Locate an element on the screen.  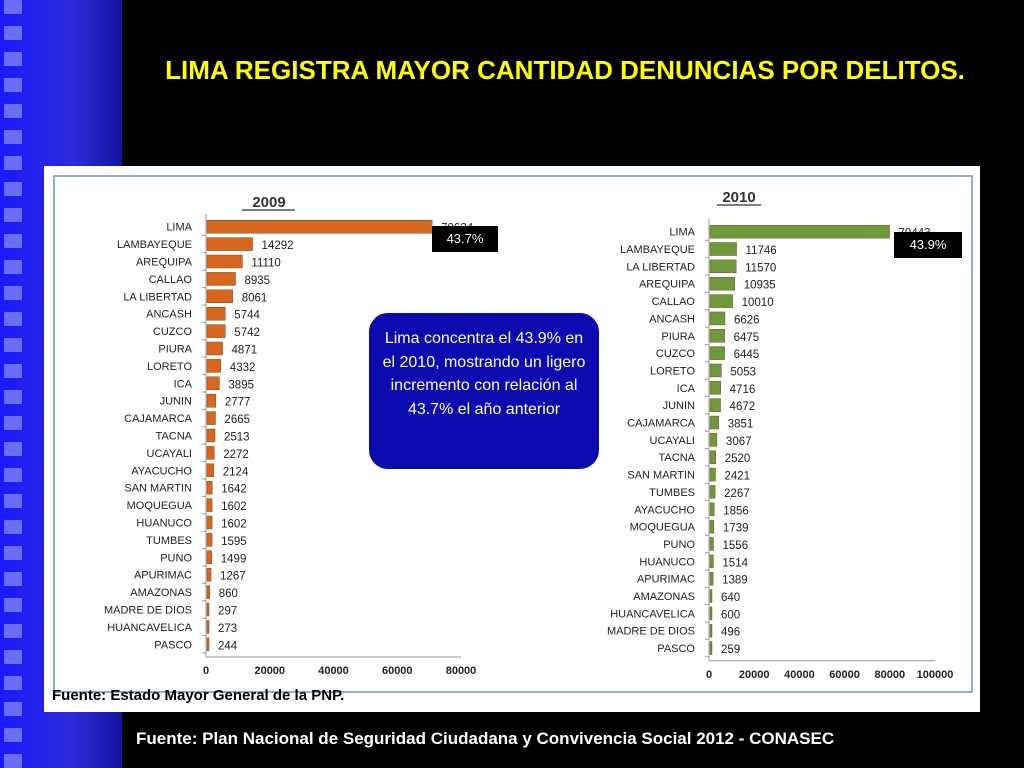
data-label: 11570 is located at coordinates (760, 268).